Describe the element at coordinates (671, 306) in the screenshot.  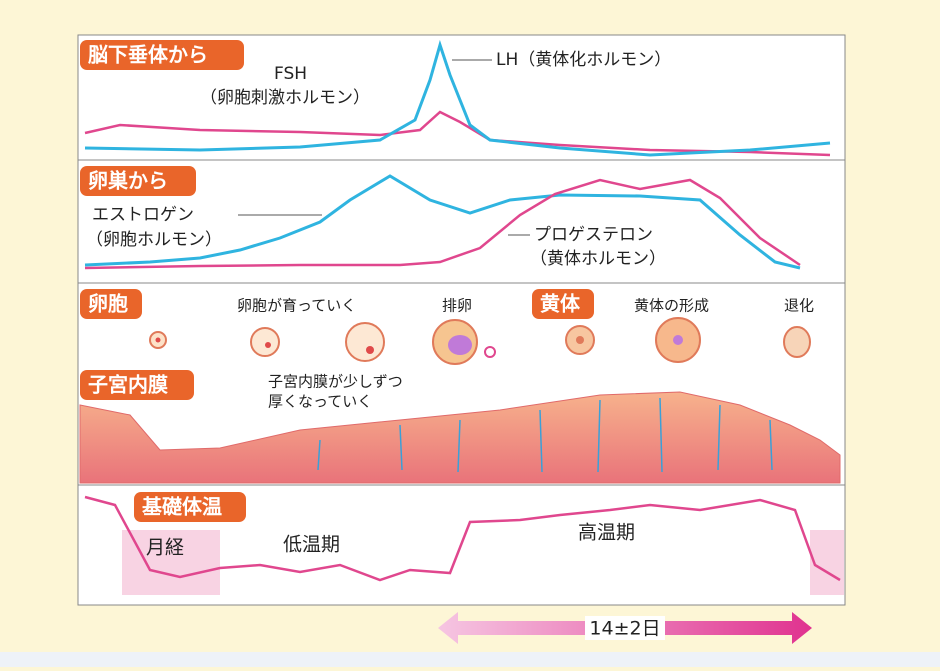
I see `stage-label: 黄体の形成` at that location.